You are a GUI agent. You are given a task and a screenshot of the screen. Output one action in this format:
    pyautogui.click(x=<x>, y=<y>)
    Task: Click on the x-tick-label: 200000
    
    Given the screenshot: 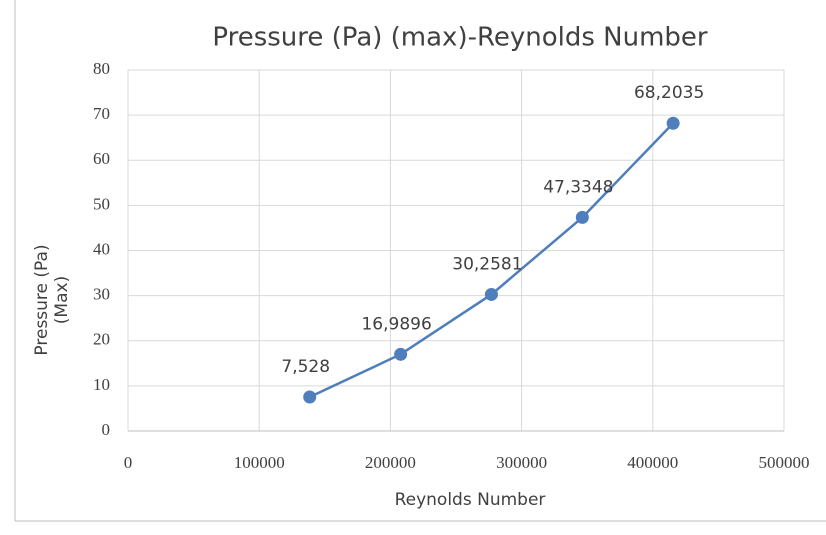 What is the action you would take?
    pyautogui.click(x=390, y=462)
    